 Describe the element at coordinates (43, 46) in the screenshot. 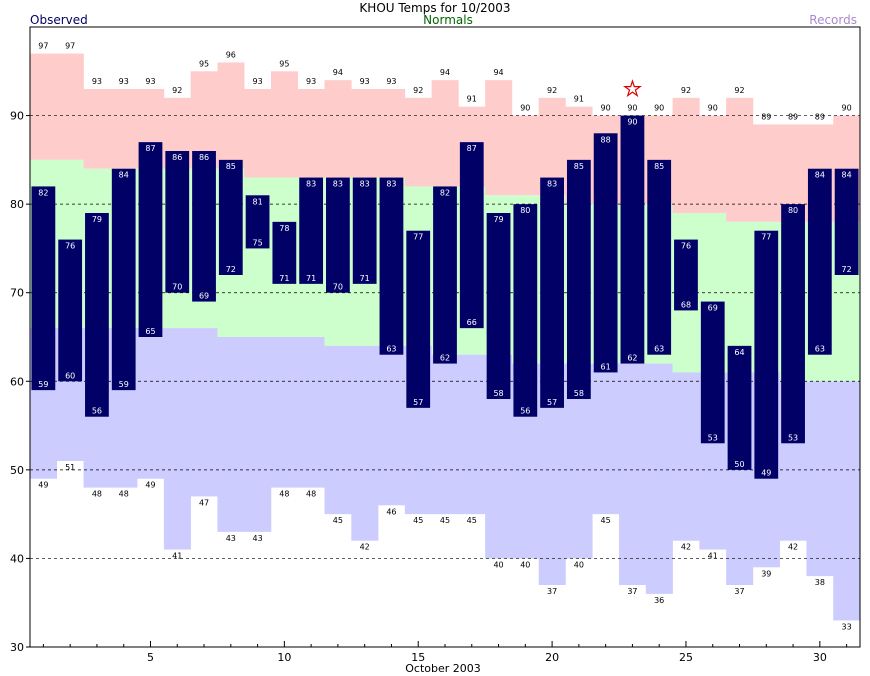

I see `record-high-label: 97` at that location.